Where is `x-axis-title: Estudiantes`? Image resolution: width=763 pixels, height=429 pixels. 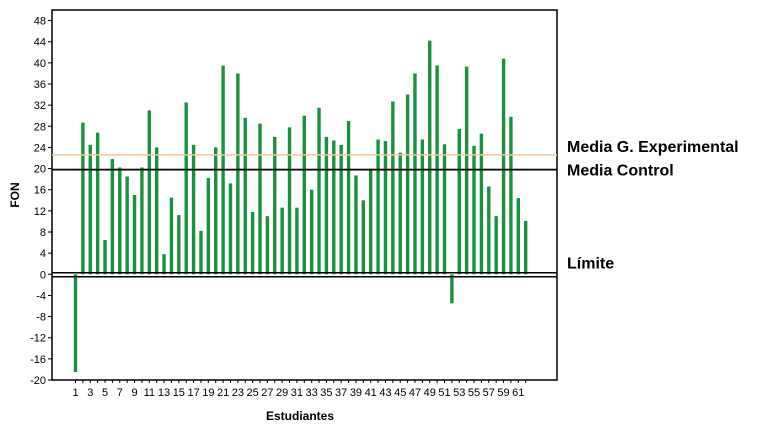 x-axis-title: Estudiantes is located at coordinates (300, 416).